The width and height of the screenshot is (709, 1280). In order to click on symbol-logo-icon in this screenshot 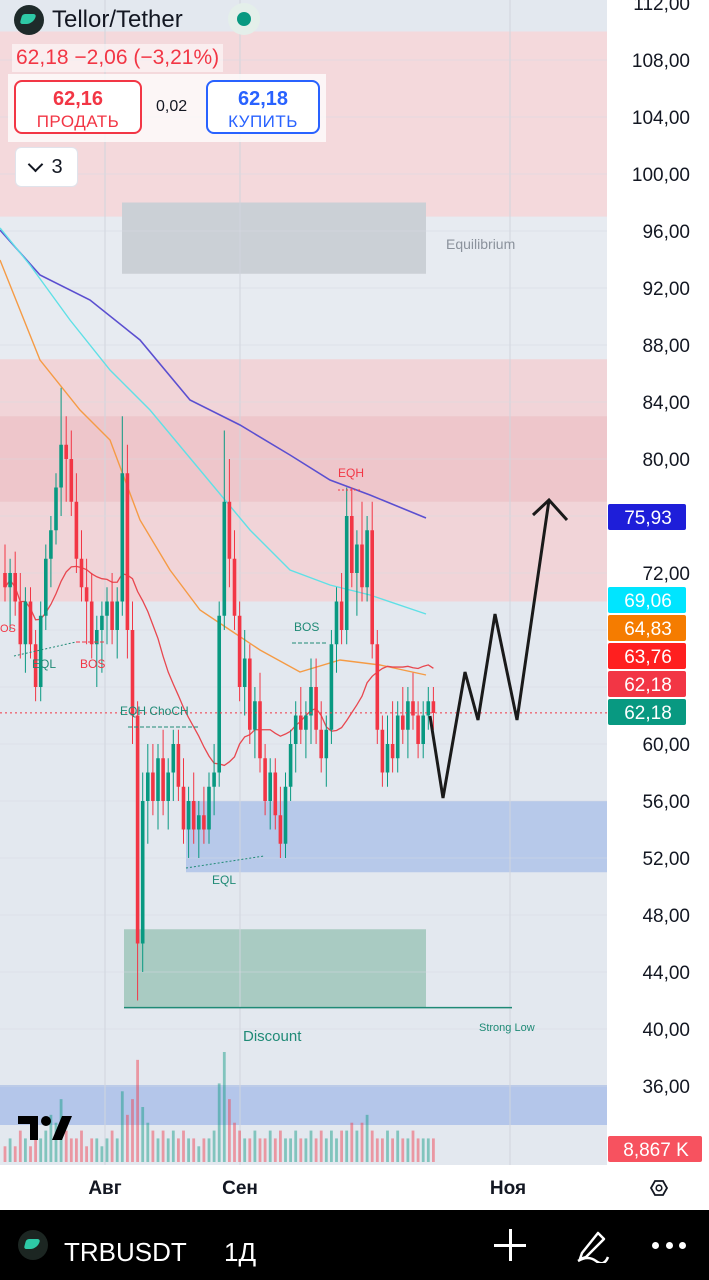, I will do `click(33, 1245)`.